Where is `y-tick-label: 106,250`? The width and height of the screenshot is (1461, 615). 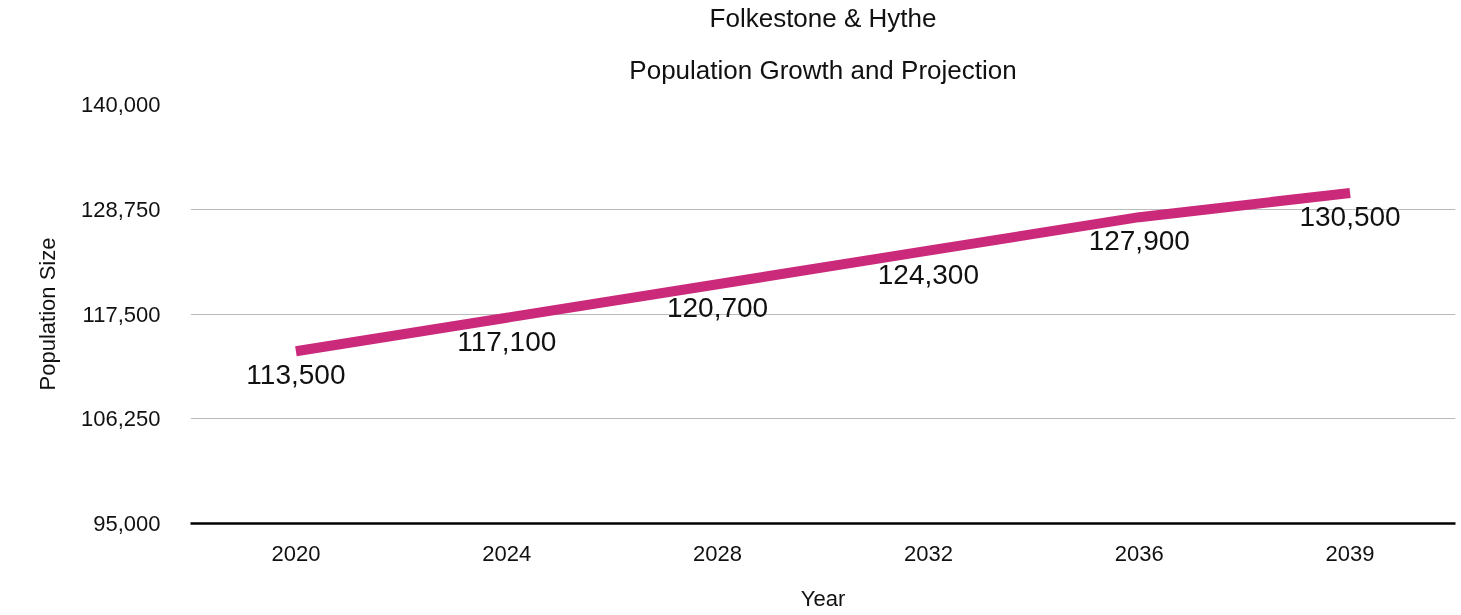
y-tick-label: 106,250 is located at coordinates (120, 419).